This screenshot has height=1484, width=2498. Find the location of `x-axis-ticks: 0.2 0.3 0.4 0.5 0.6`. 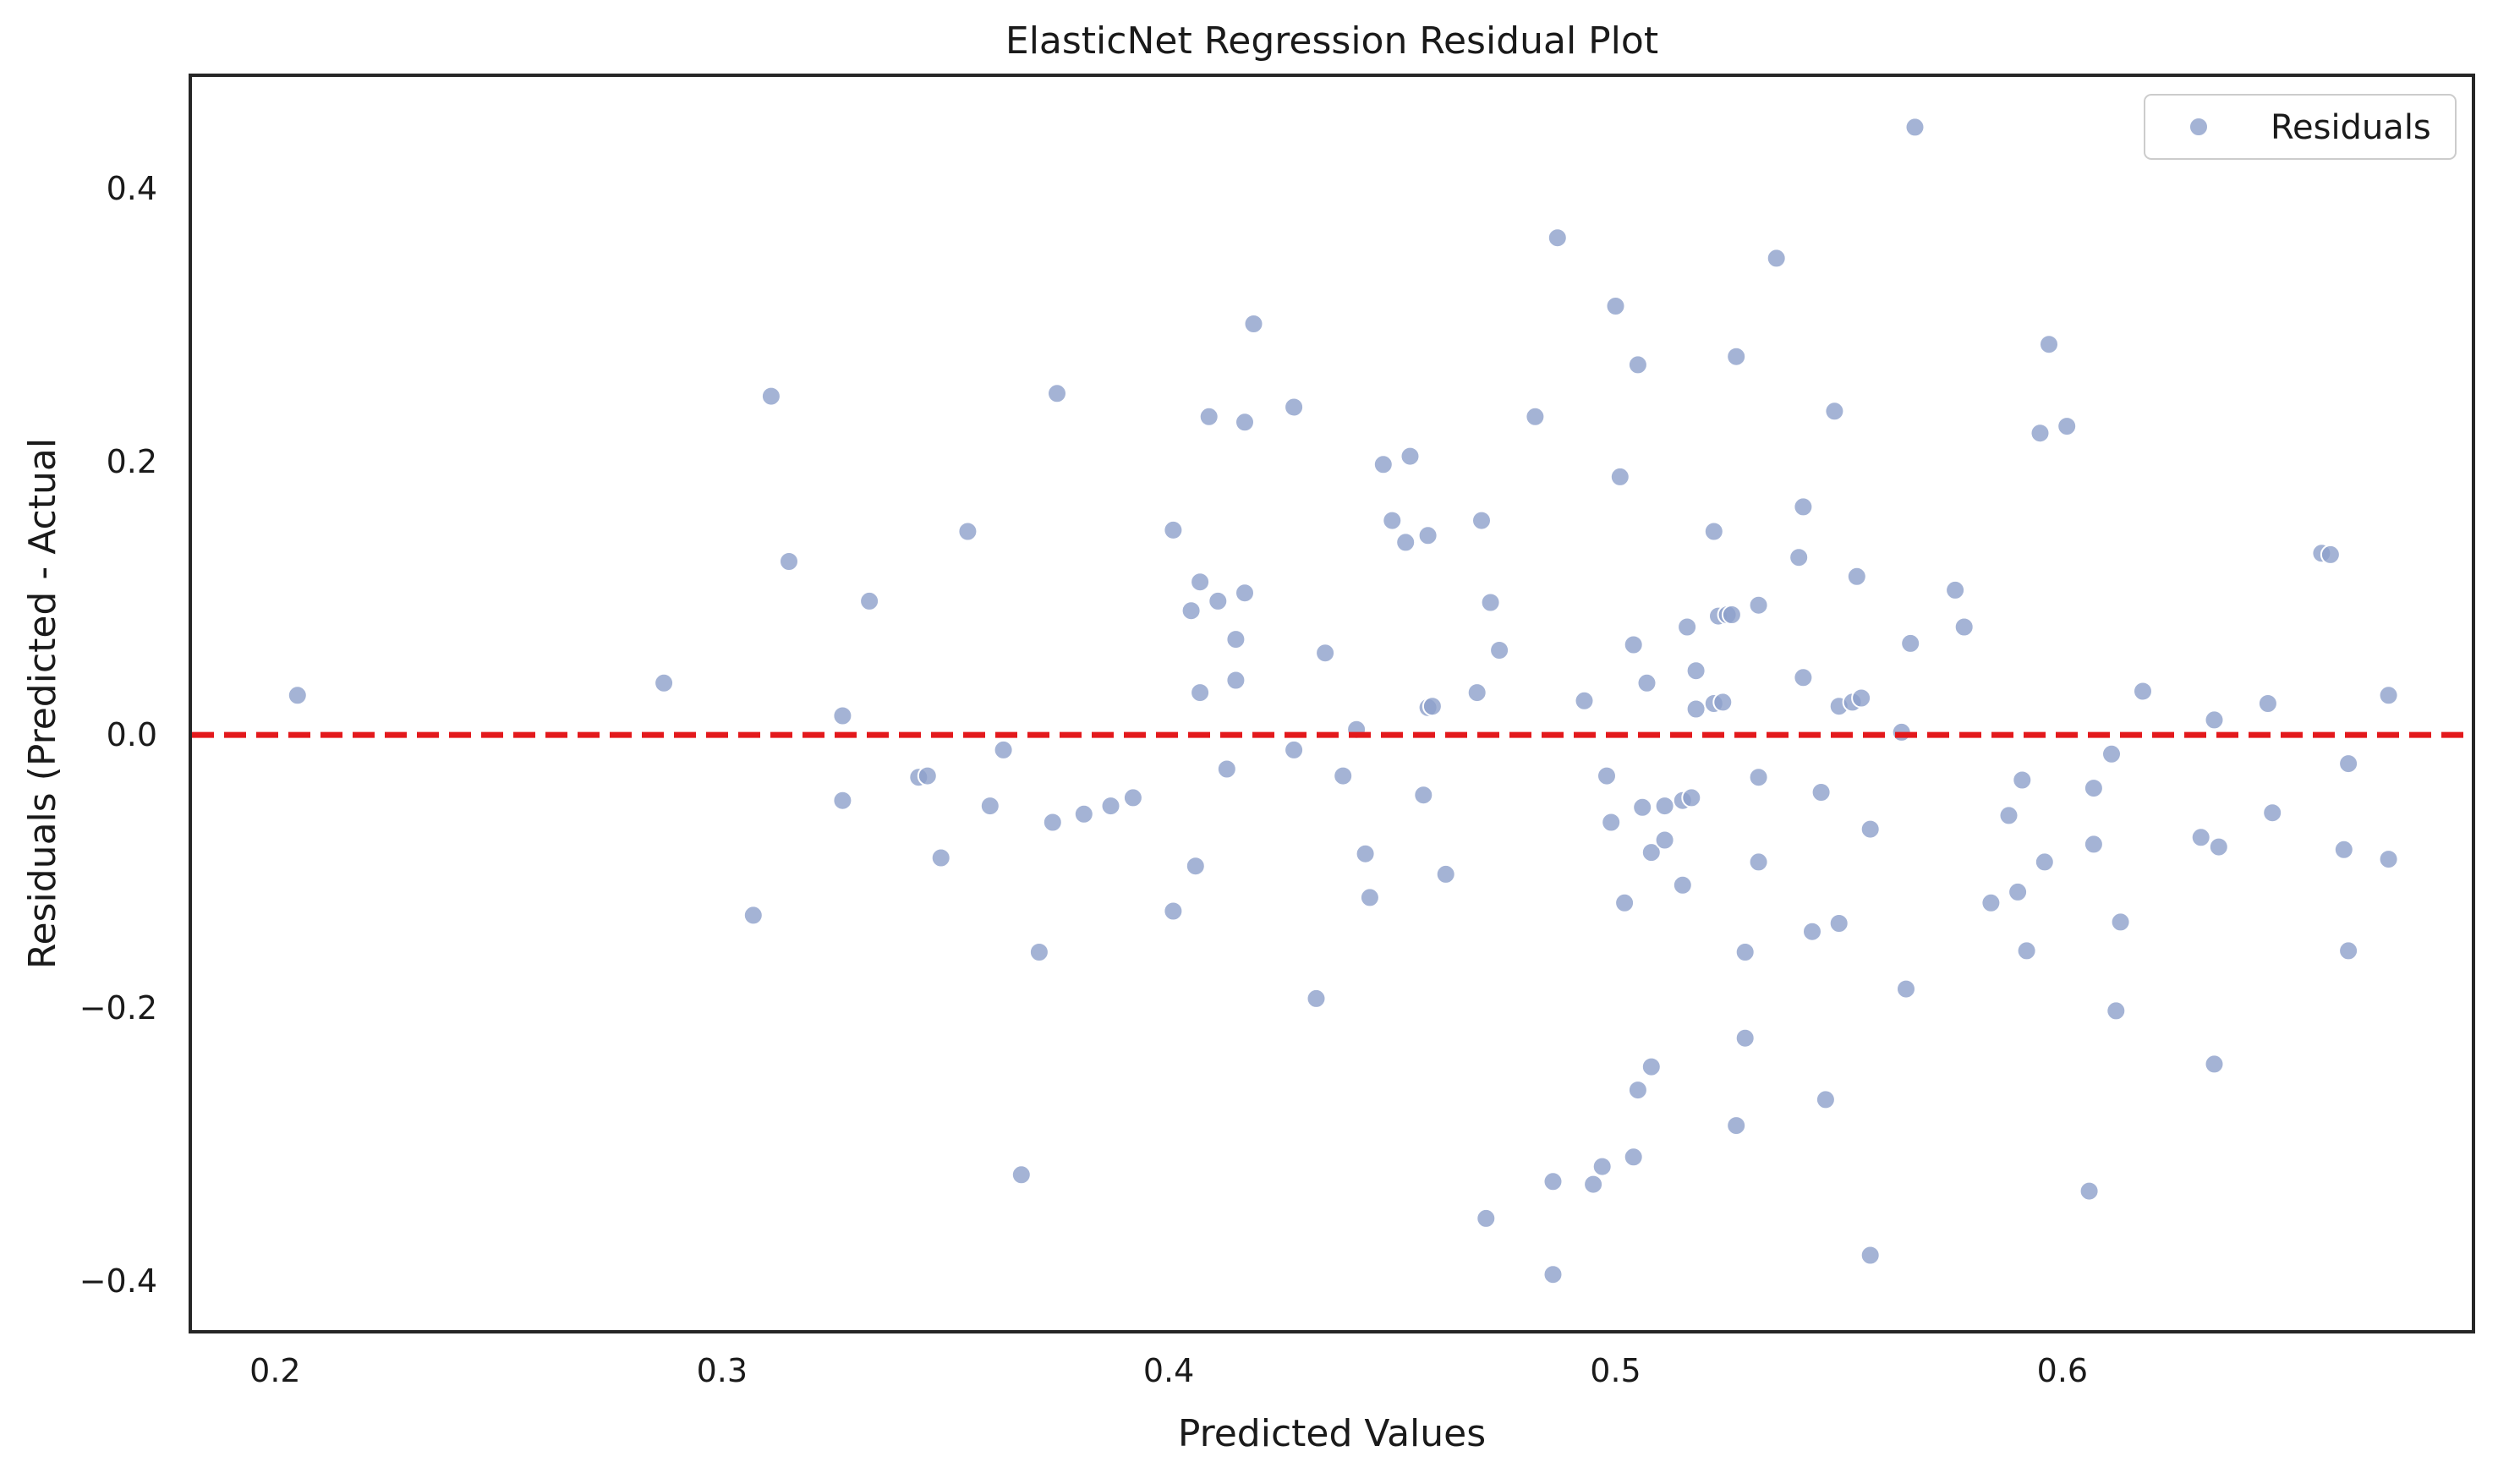

x-axis-ticks: 0.2 0.3 0.4 0.5 0.6 is located at coordinates (1168, 1370).